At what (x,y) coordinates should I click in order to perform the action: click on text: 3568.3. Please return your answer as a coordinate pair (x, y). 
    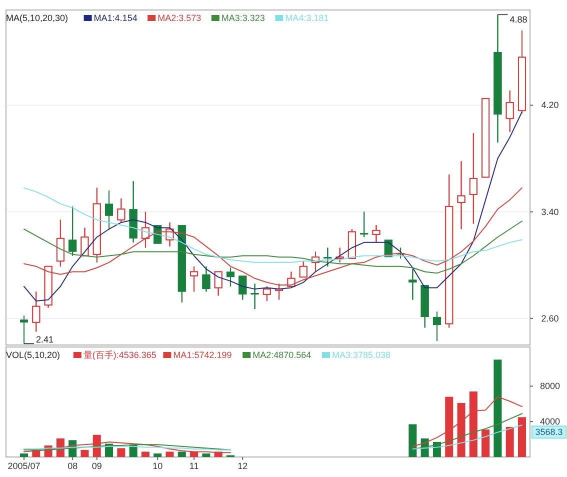
    Looking at the image, I should click on (549, 432).